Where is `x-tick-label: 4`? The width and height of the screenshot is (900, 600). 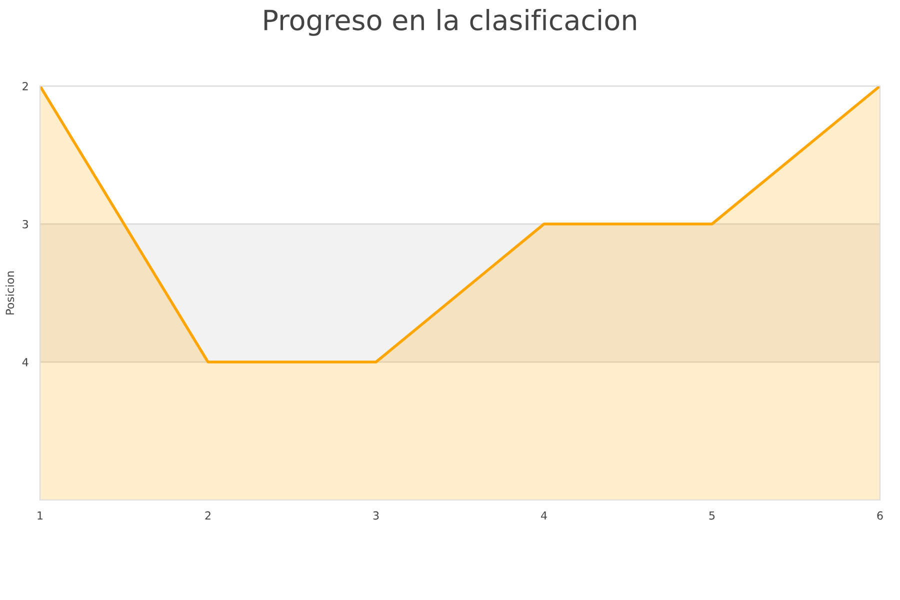
x-tick-label: 4 is located at coordinates (544, 515).